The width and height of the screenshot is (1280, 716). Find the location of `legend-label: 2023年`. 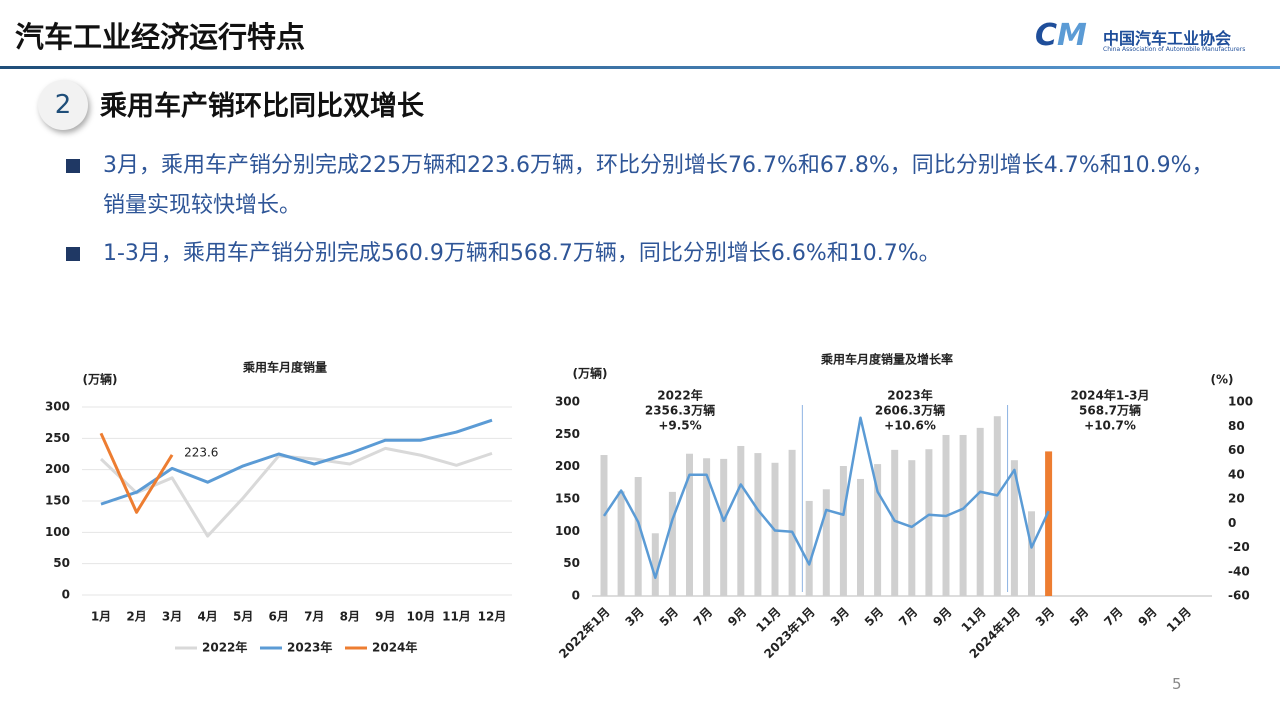

legend-label: 2023年 is located at coordinates (309, 647).